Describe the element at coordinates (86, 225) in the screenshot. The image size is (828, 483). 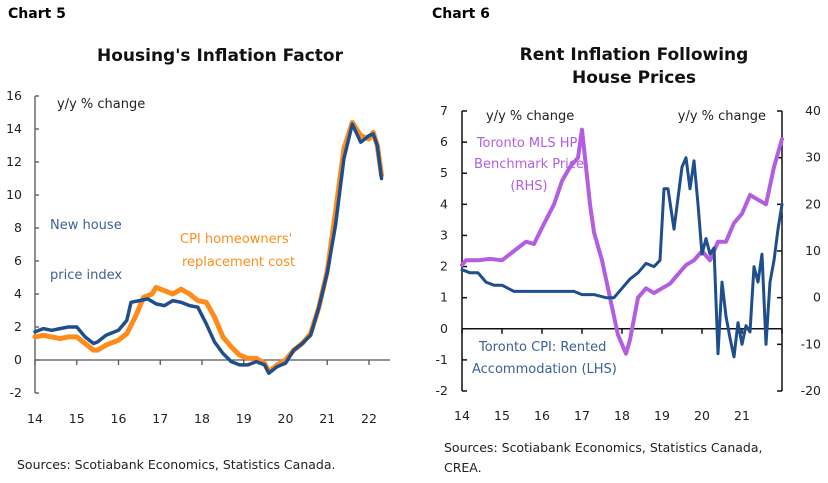
I see `annotation-new-house: New house` at that location.